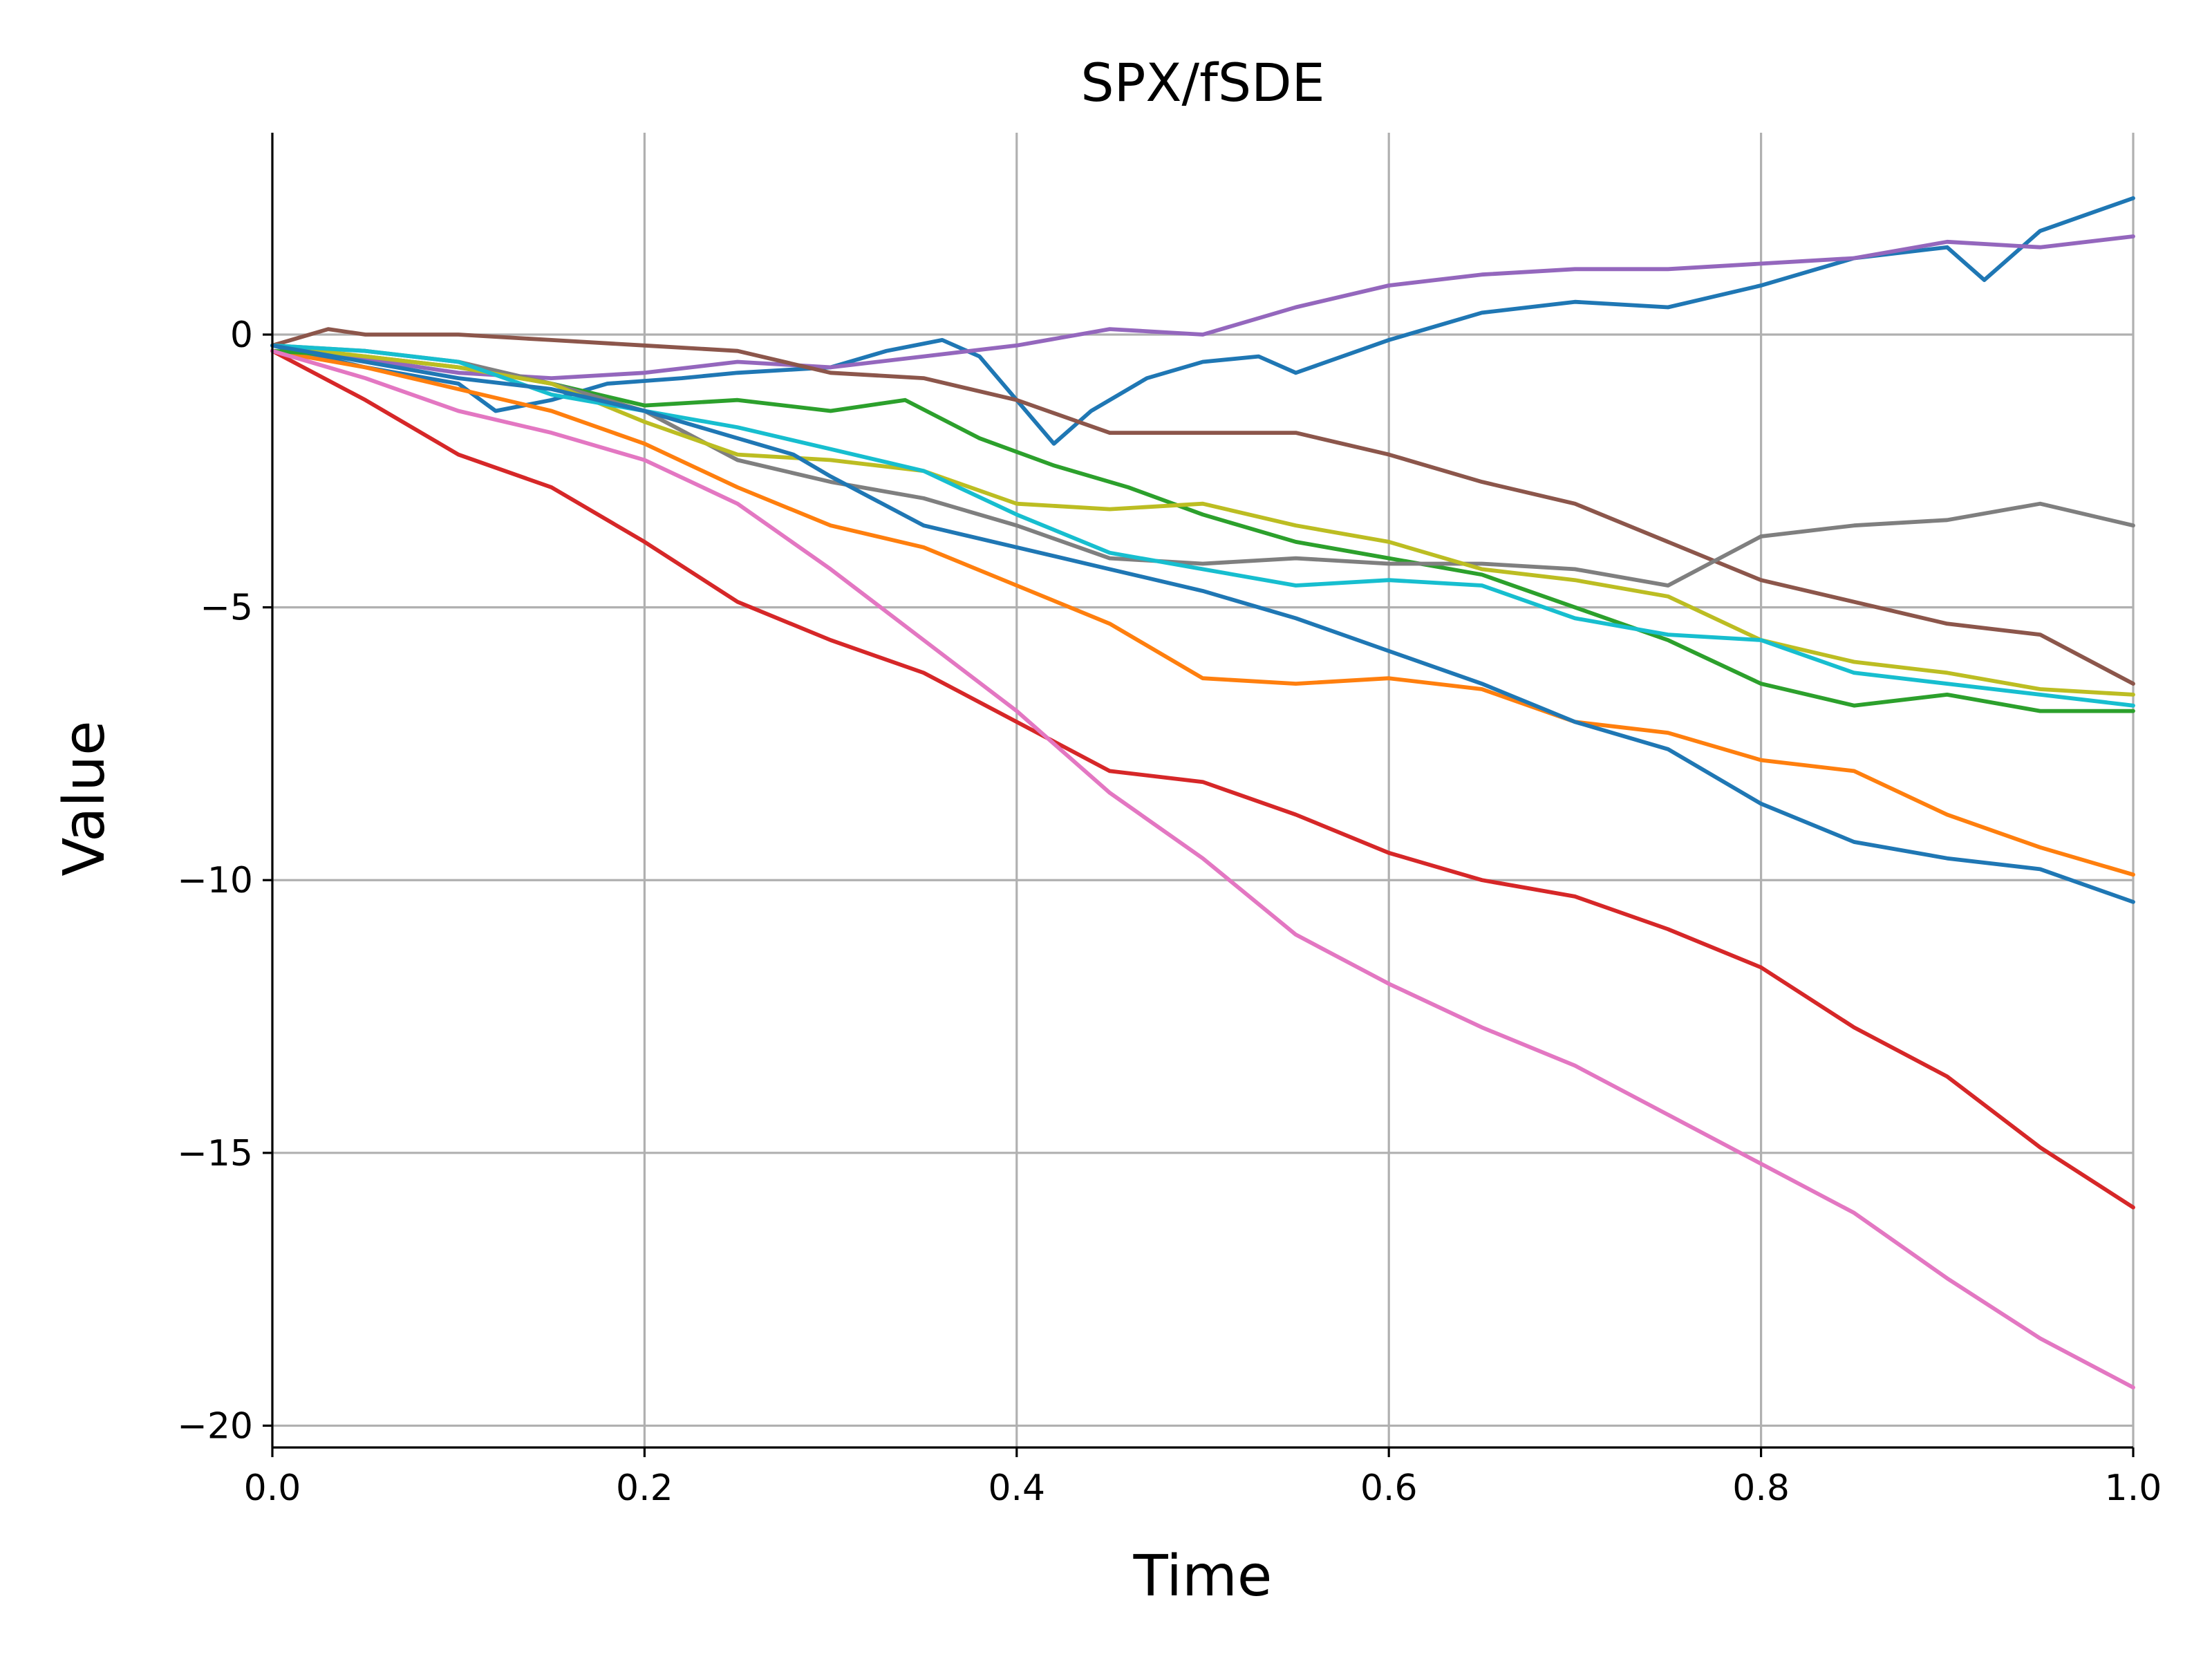  What do you see at coordinates (644, 1488) in the screenshot?
I see `x-tick-label: 0.2` at bounding box center [644, 1488].